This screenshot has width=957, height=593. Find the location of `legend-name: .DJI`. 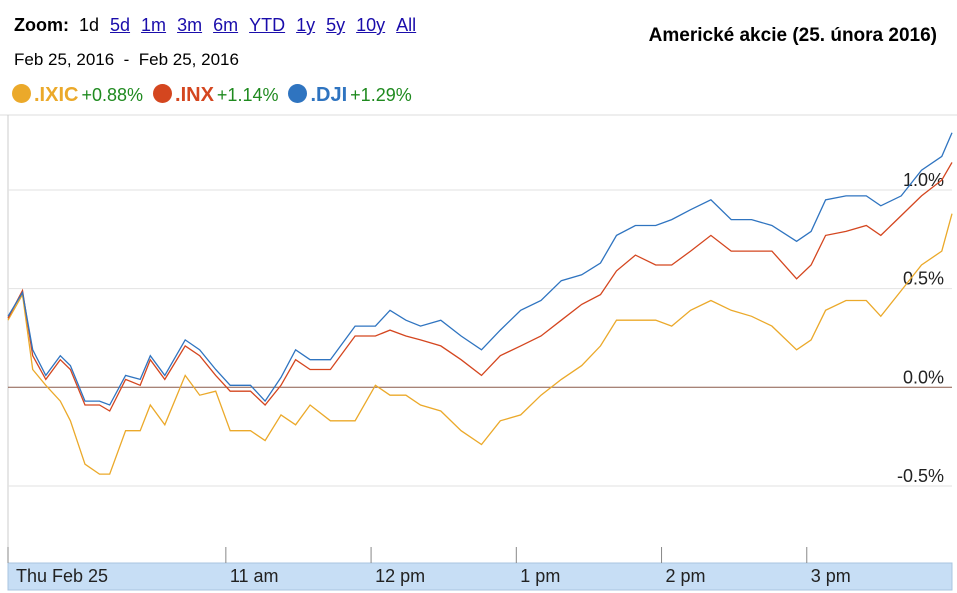

legend-name: .DJI is located at coordinates (329, 95).